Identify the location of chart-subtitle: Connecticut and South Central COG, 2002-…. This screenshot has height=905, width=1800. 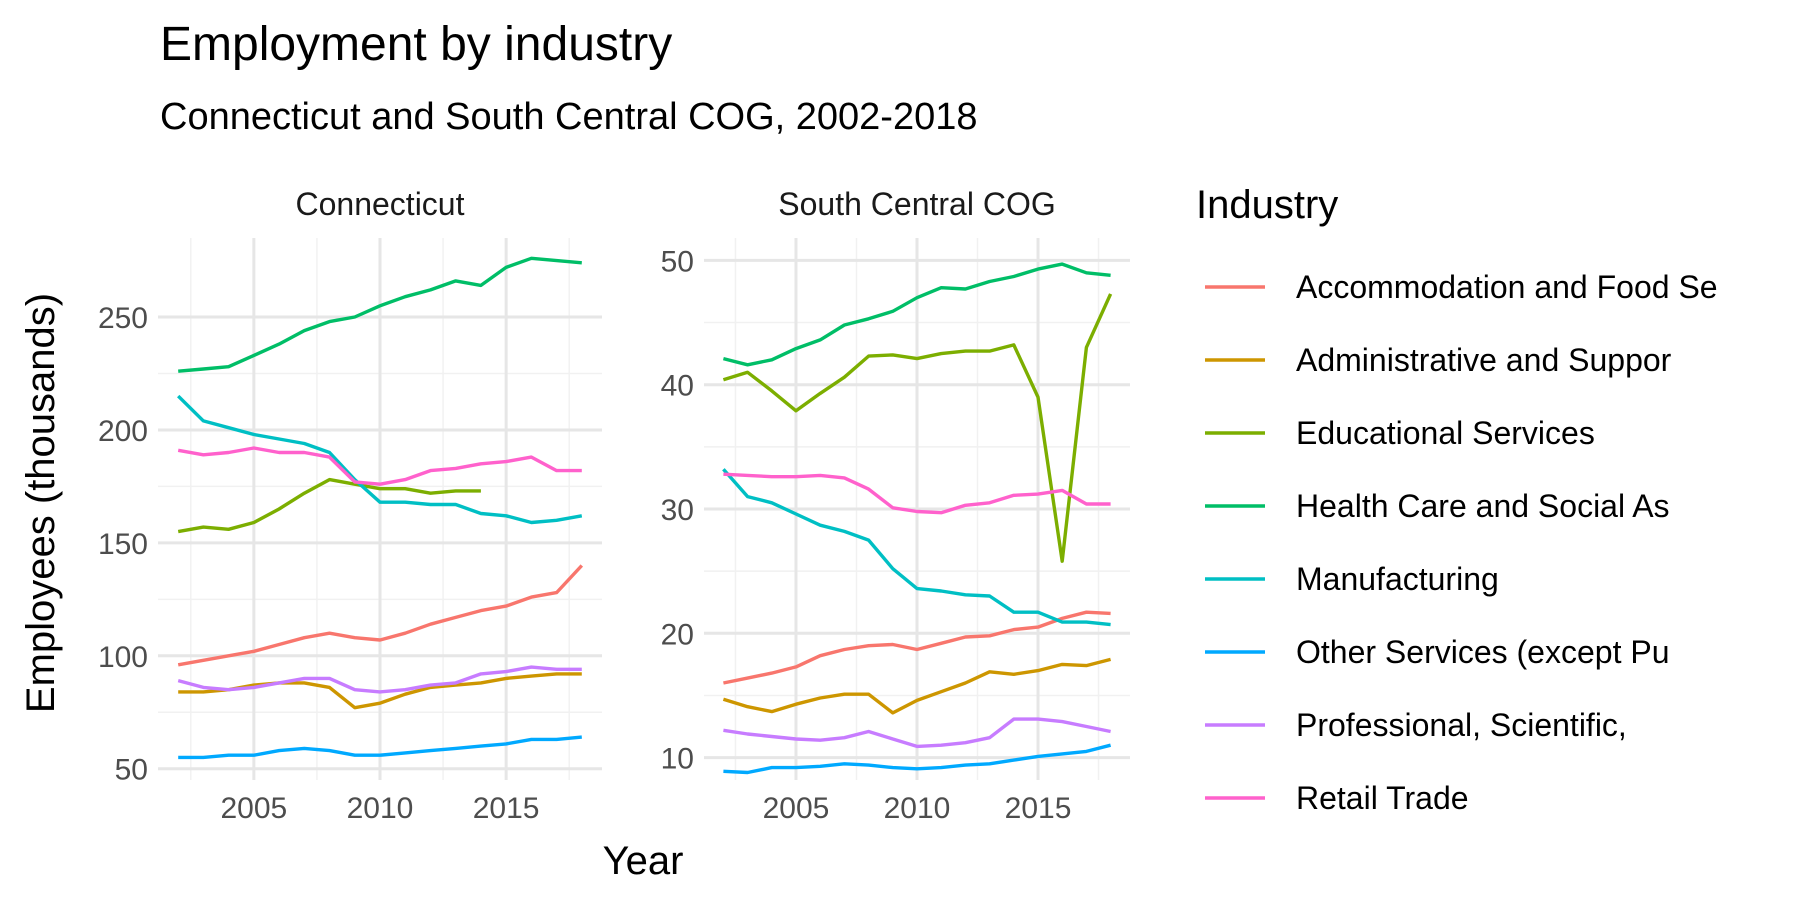
(569, 117).